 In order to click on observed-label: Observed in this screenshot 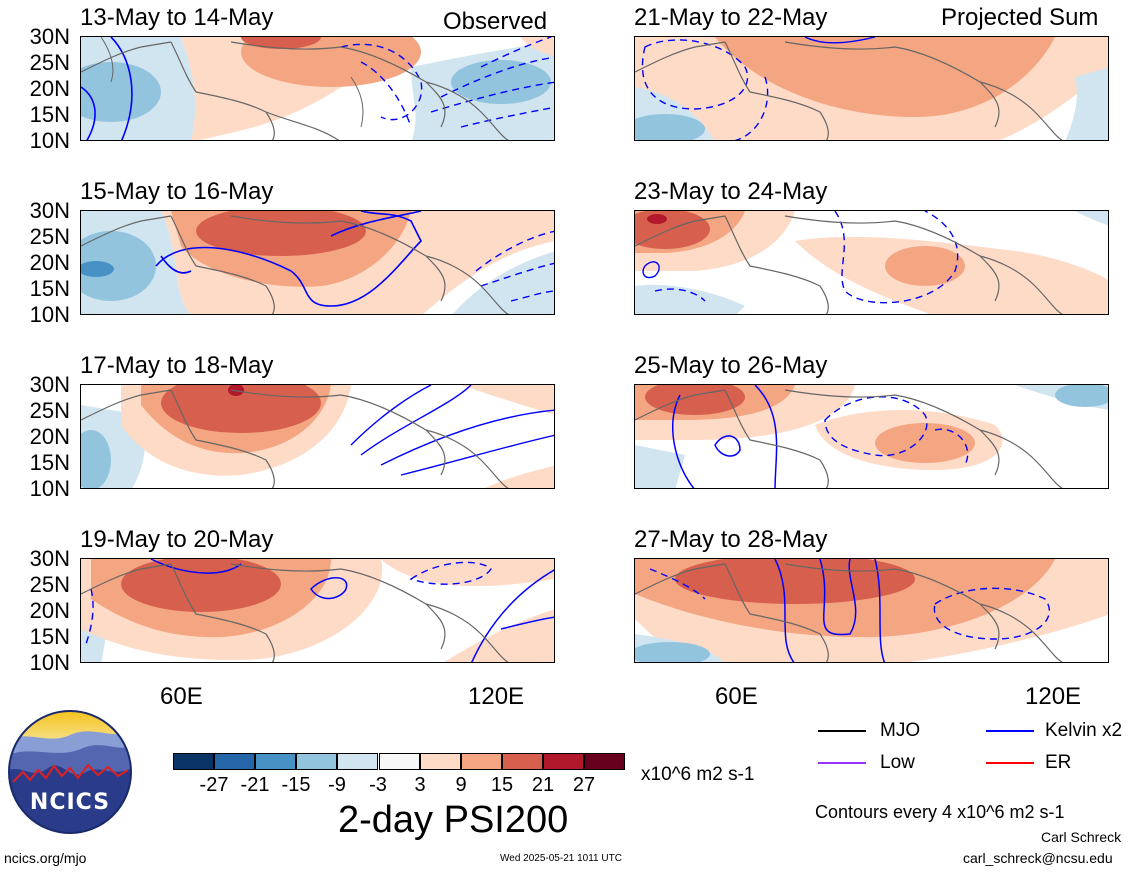, I will do `click(495, 21)`.